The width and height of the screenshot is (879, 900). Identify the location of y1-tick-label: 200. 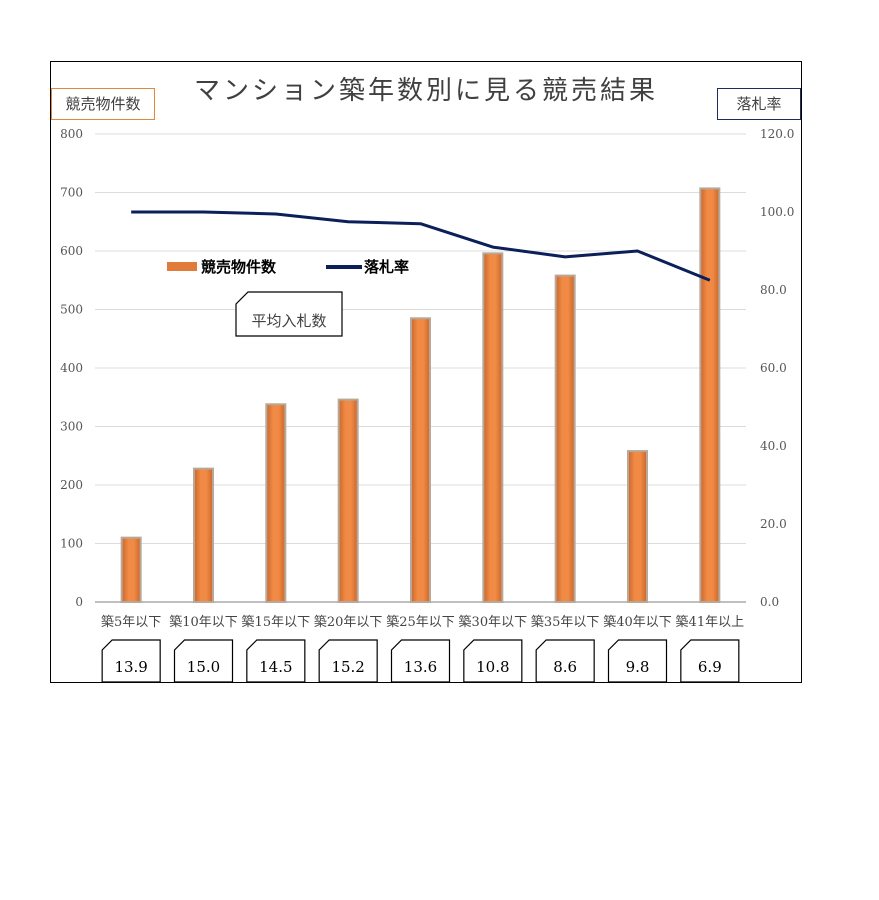
(71, 485).